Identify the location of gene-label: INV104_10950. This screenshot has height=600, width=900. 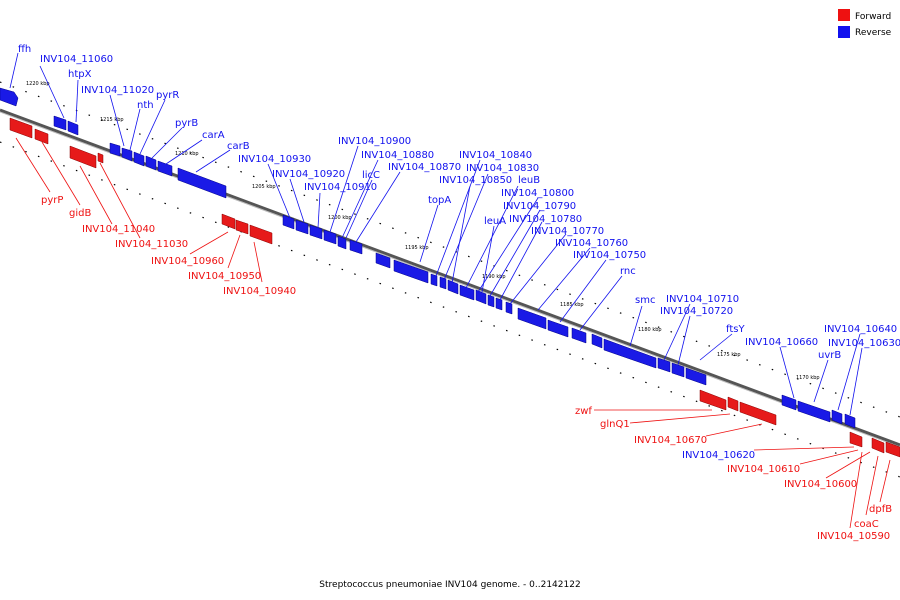
(224, 276).